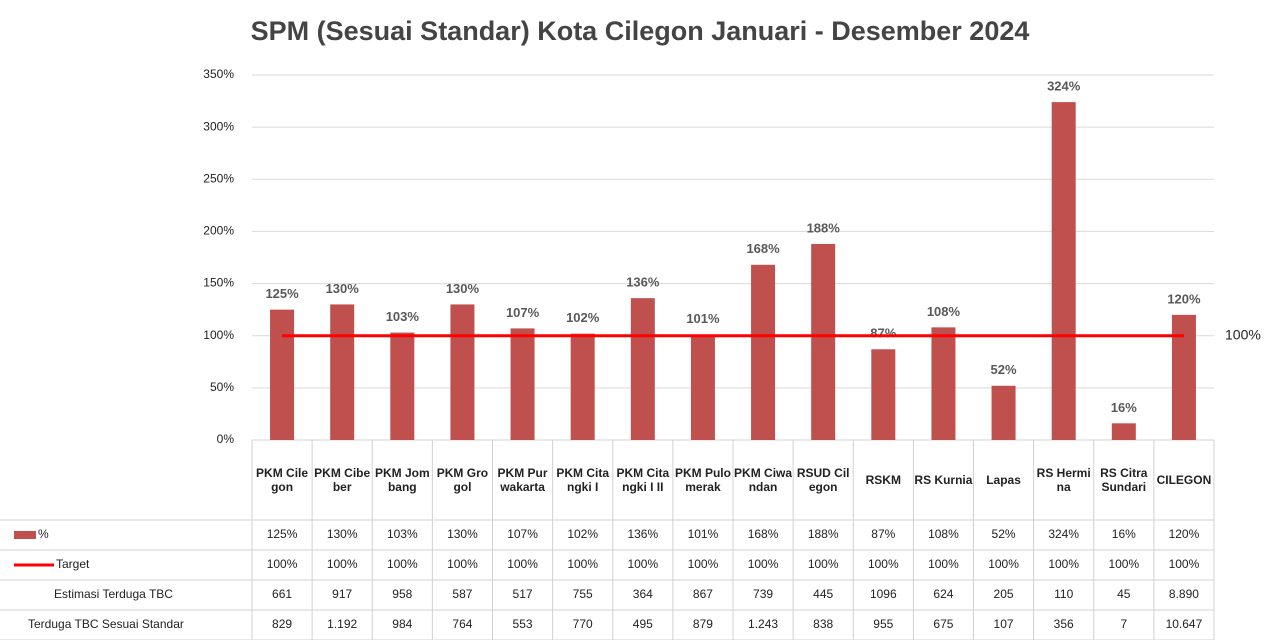 This screenshot has width=1274, height=640. I want to click on table-cell: 87%, so click(883, 534).